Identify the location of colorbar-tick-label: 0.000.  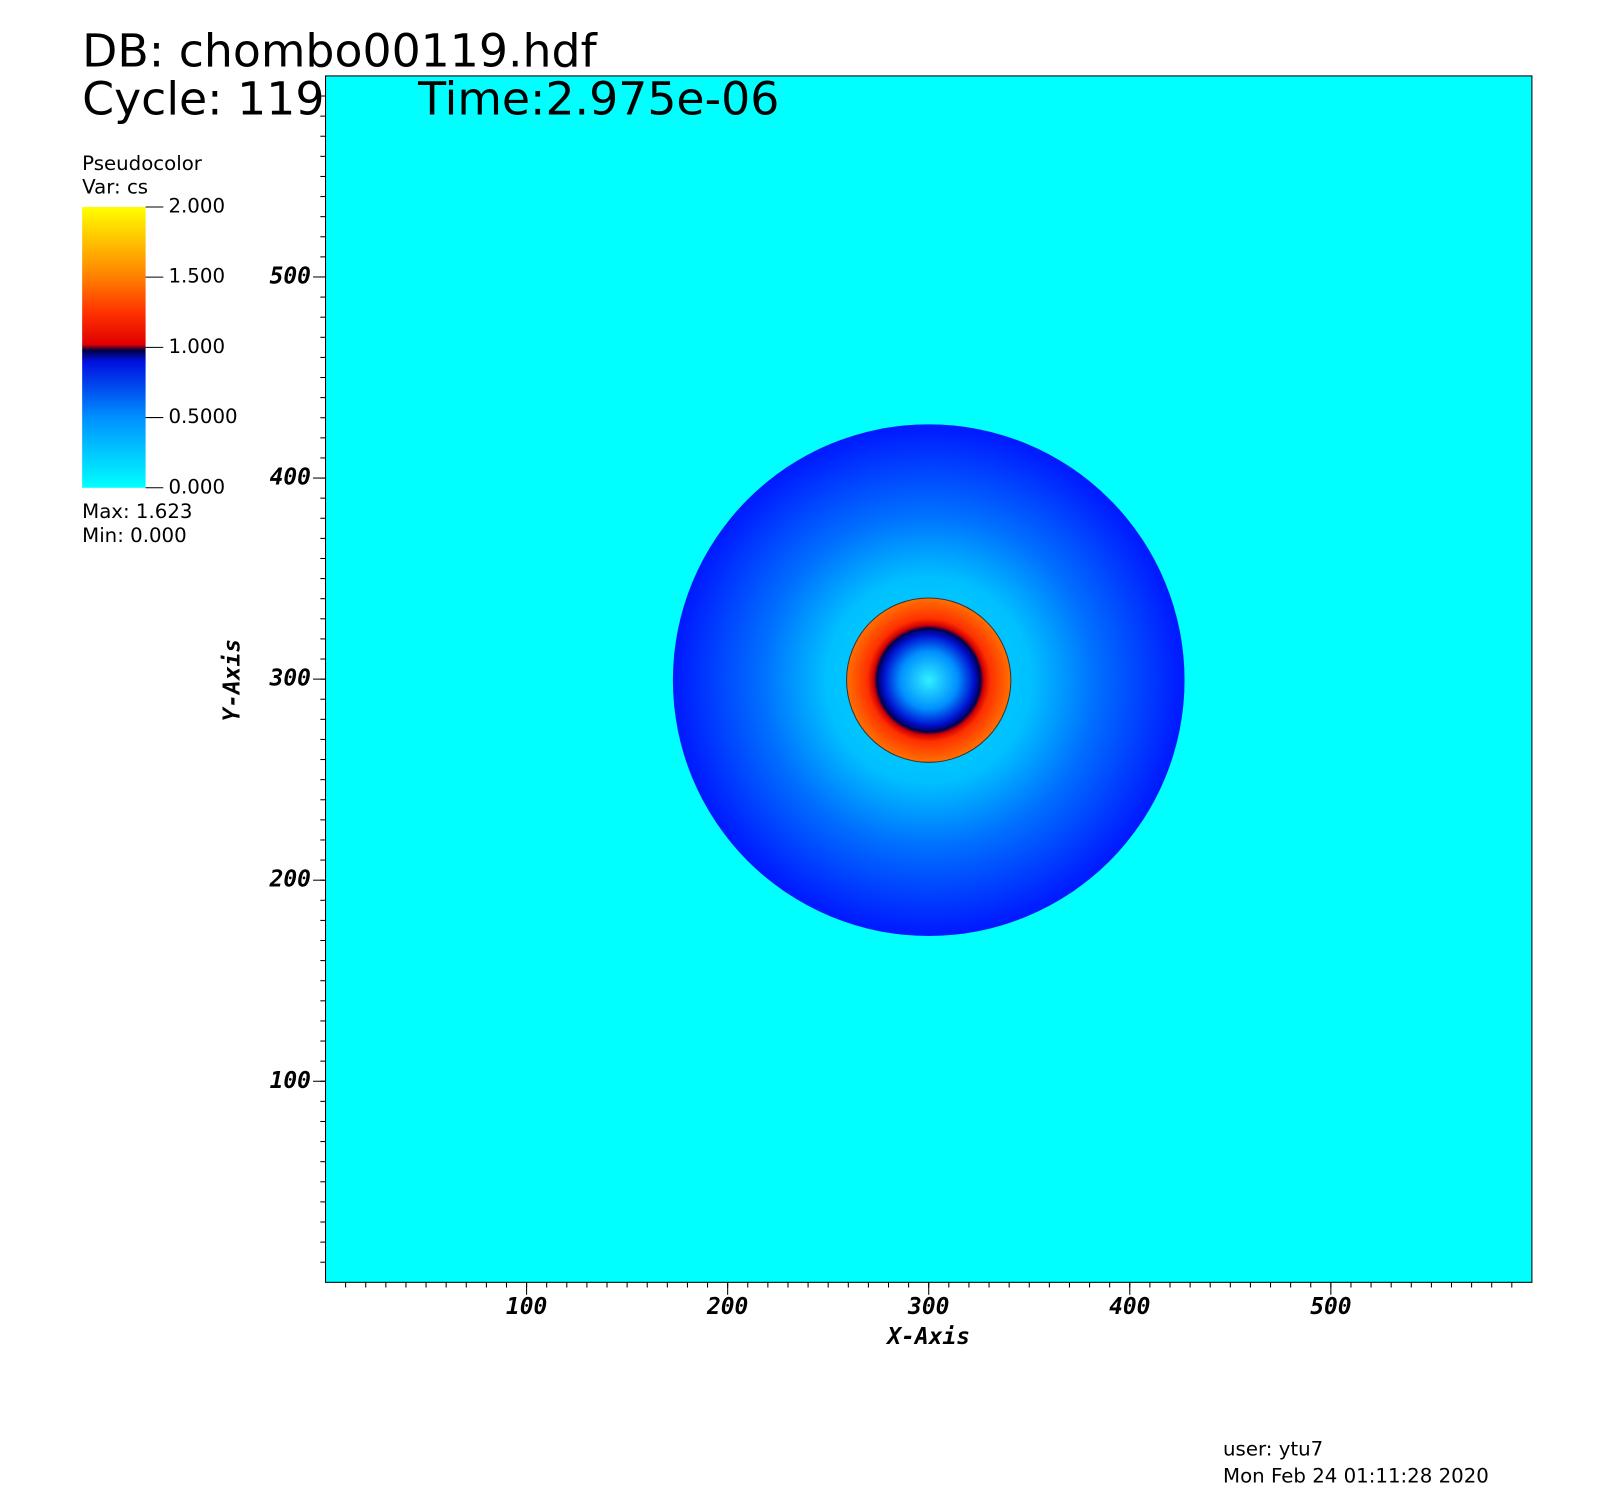
(196, 486).